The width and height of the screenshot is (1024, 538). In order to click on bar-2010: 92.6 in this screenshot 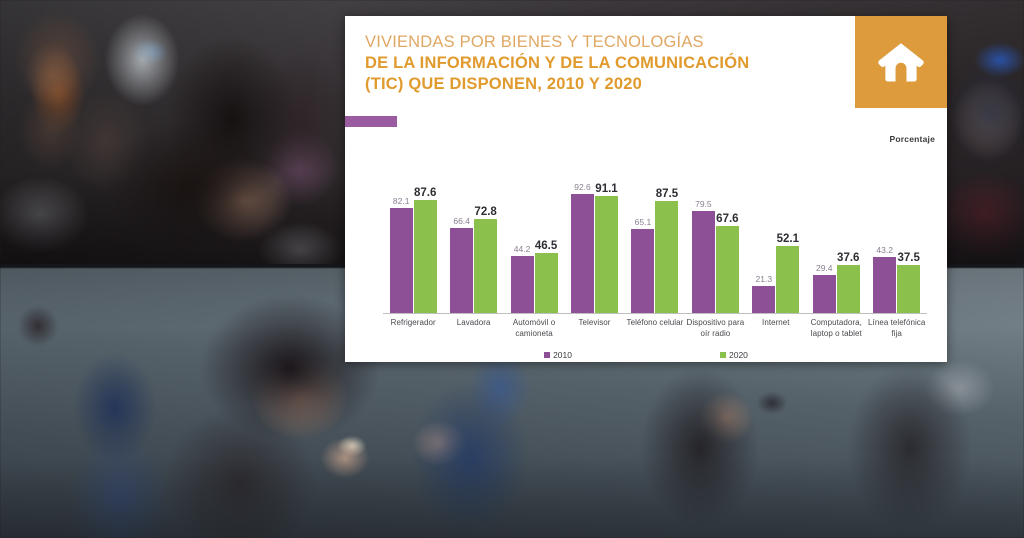, I will do `click(582, 233)`.